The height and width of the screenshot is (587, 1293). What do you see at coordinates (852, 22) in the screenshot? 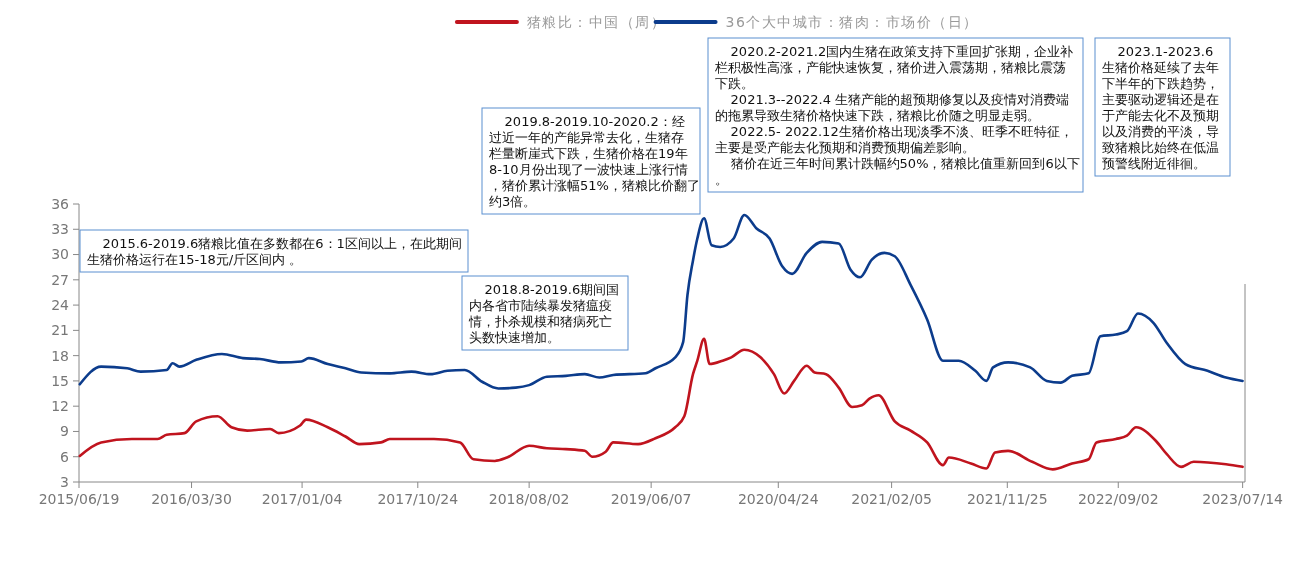
I see `legend-label: 36个大中城市：猪肉：市场价（日）` at bounding box center [852, 22].